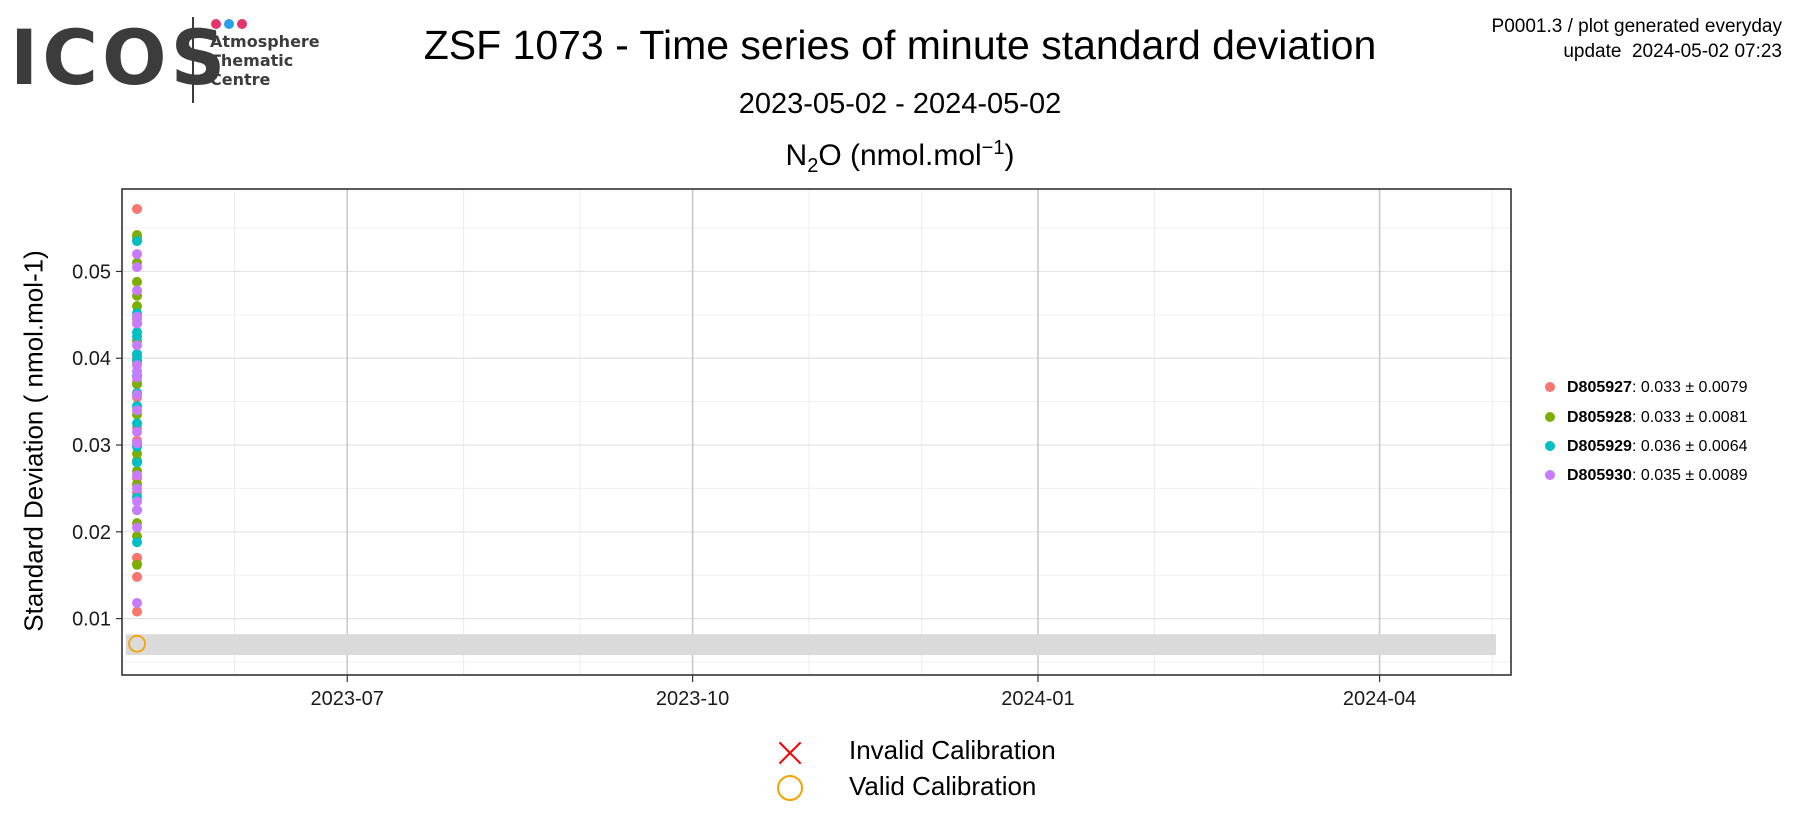  I want to click on x-tick-label: 2024-01, so click(1037, 699).